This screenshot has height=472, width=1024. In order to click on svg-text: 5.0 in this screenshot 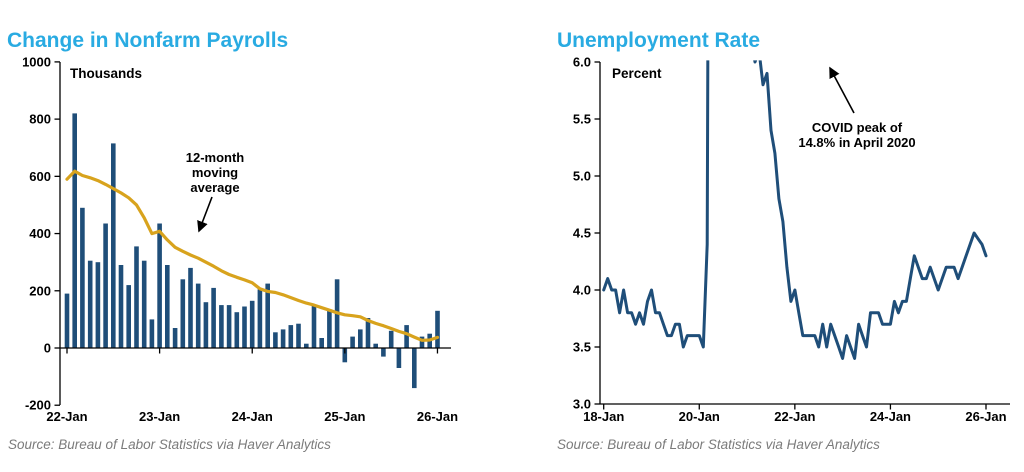, I will do `click(582, 176)`.